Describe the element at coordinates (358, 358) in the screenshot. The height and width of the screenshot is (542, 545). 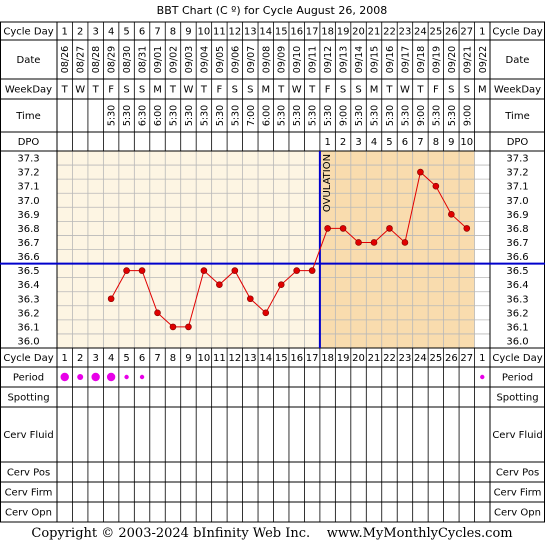
I see `cycle-day-cell: 20` at that location.